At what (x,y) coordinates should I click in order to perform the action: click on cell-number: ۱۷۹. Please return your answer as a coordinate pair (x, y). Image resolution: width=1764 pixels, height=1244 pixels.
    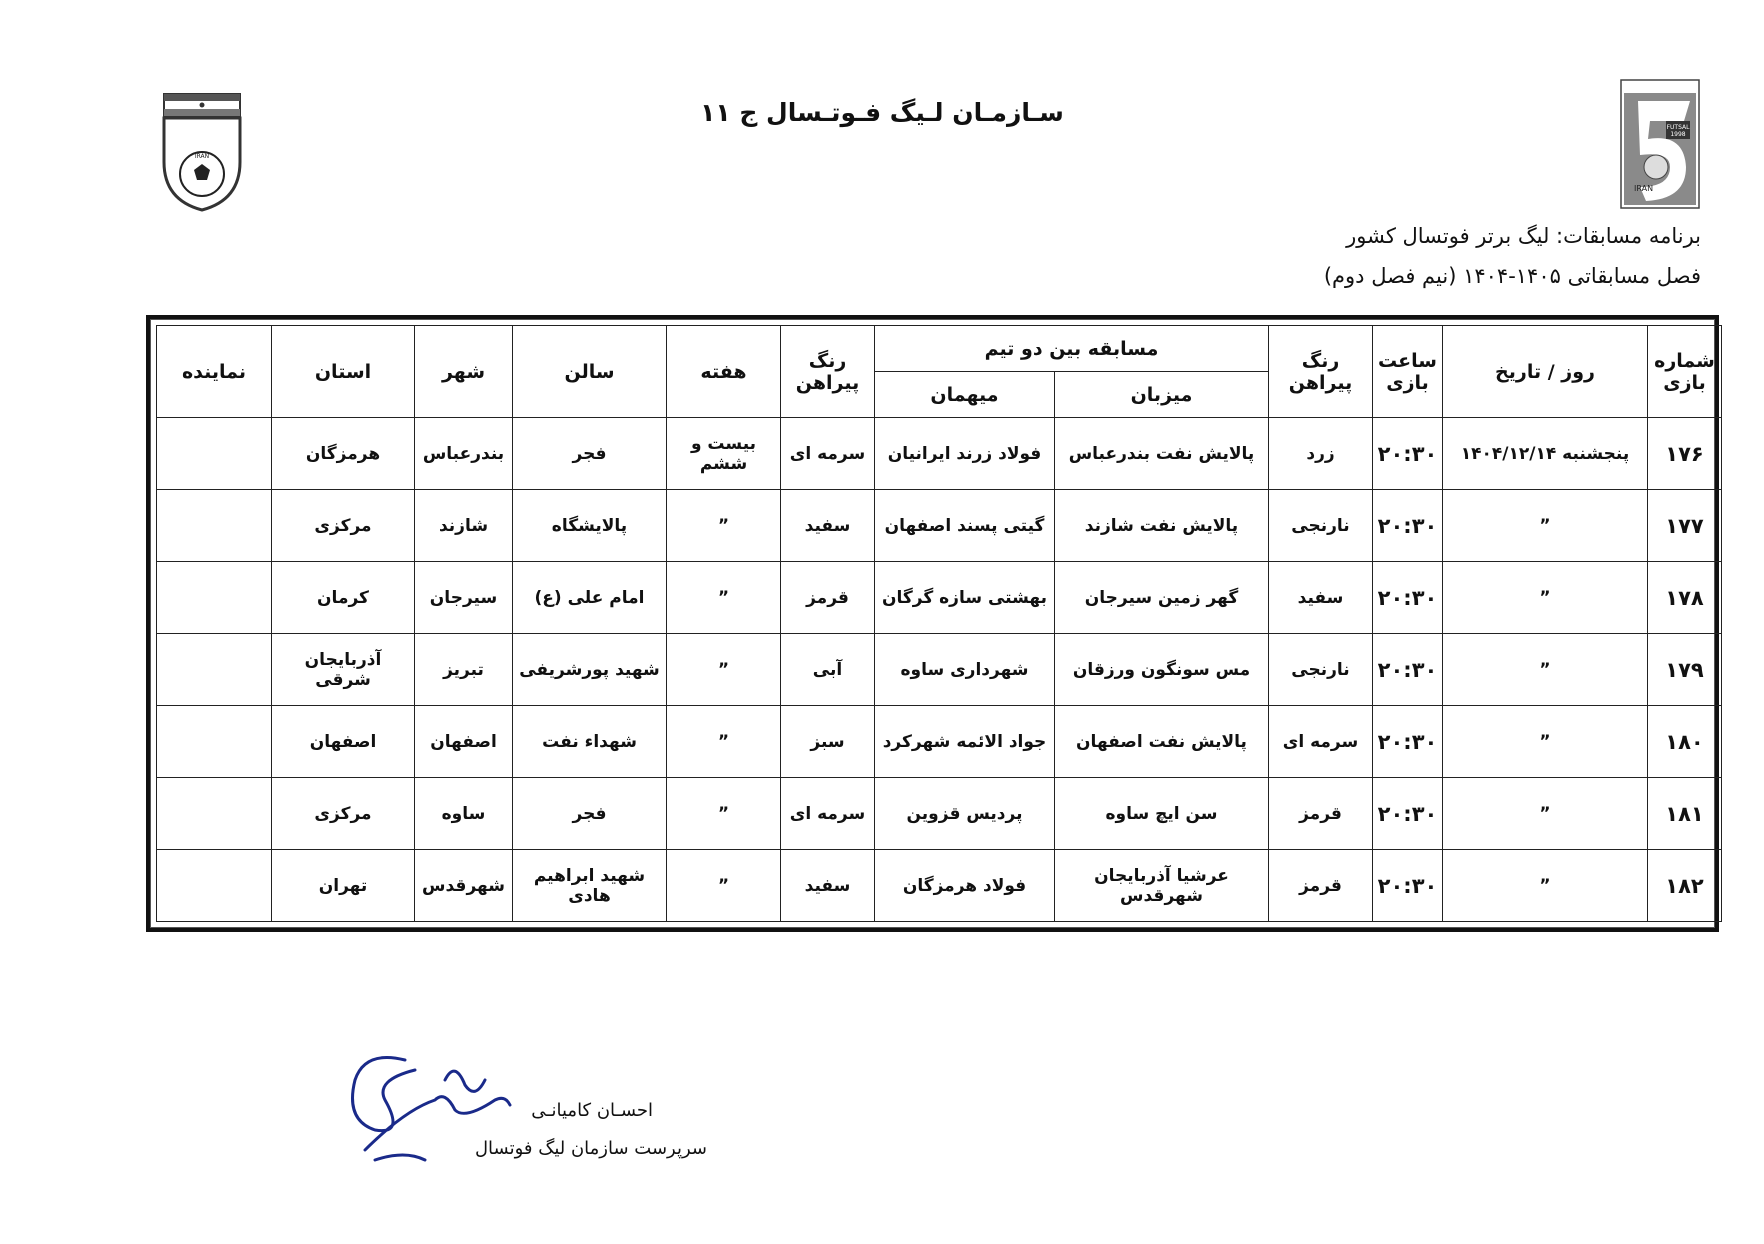
    Looking at the image, I should click on (1684, 669).